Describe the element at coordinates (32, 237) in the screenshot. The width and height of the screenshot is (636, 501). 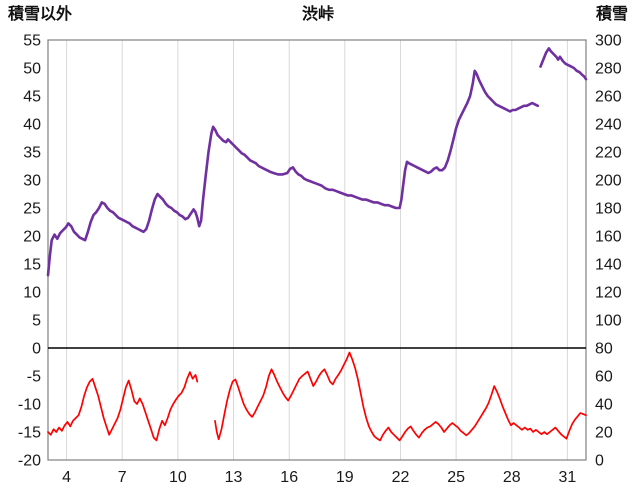
I see `left-tick-label: 20` at that location.